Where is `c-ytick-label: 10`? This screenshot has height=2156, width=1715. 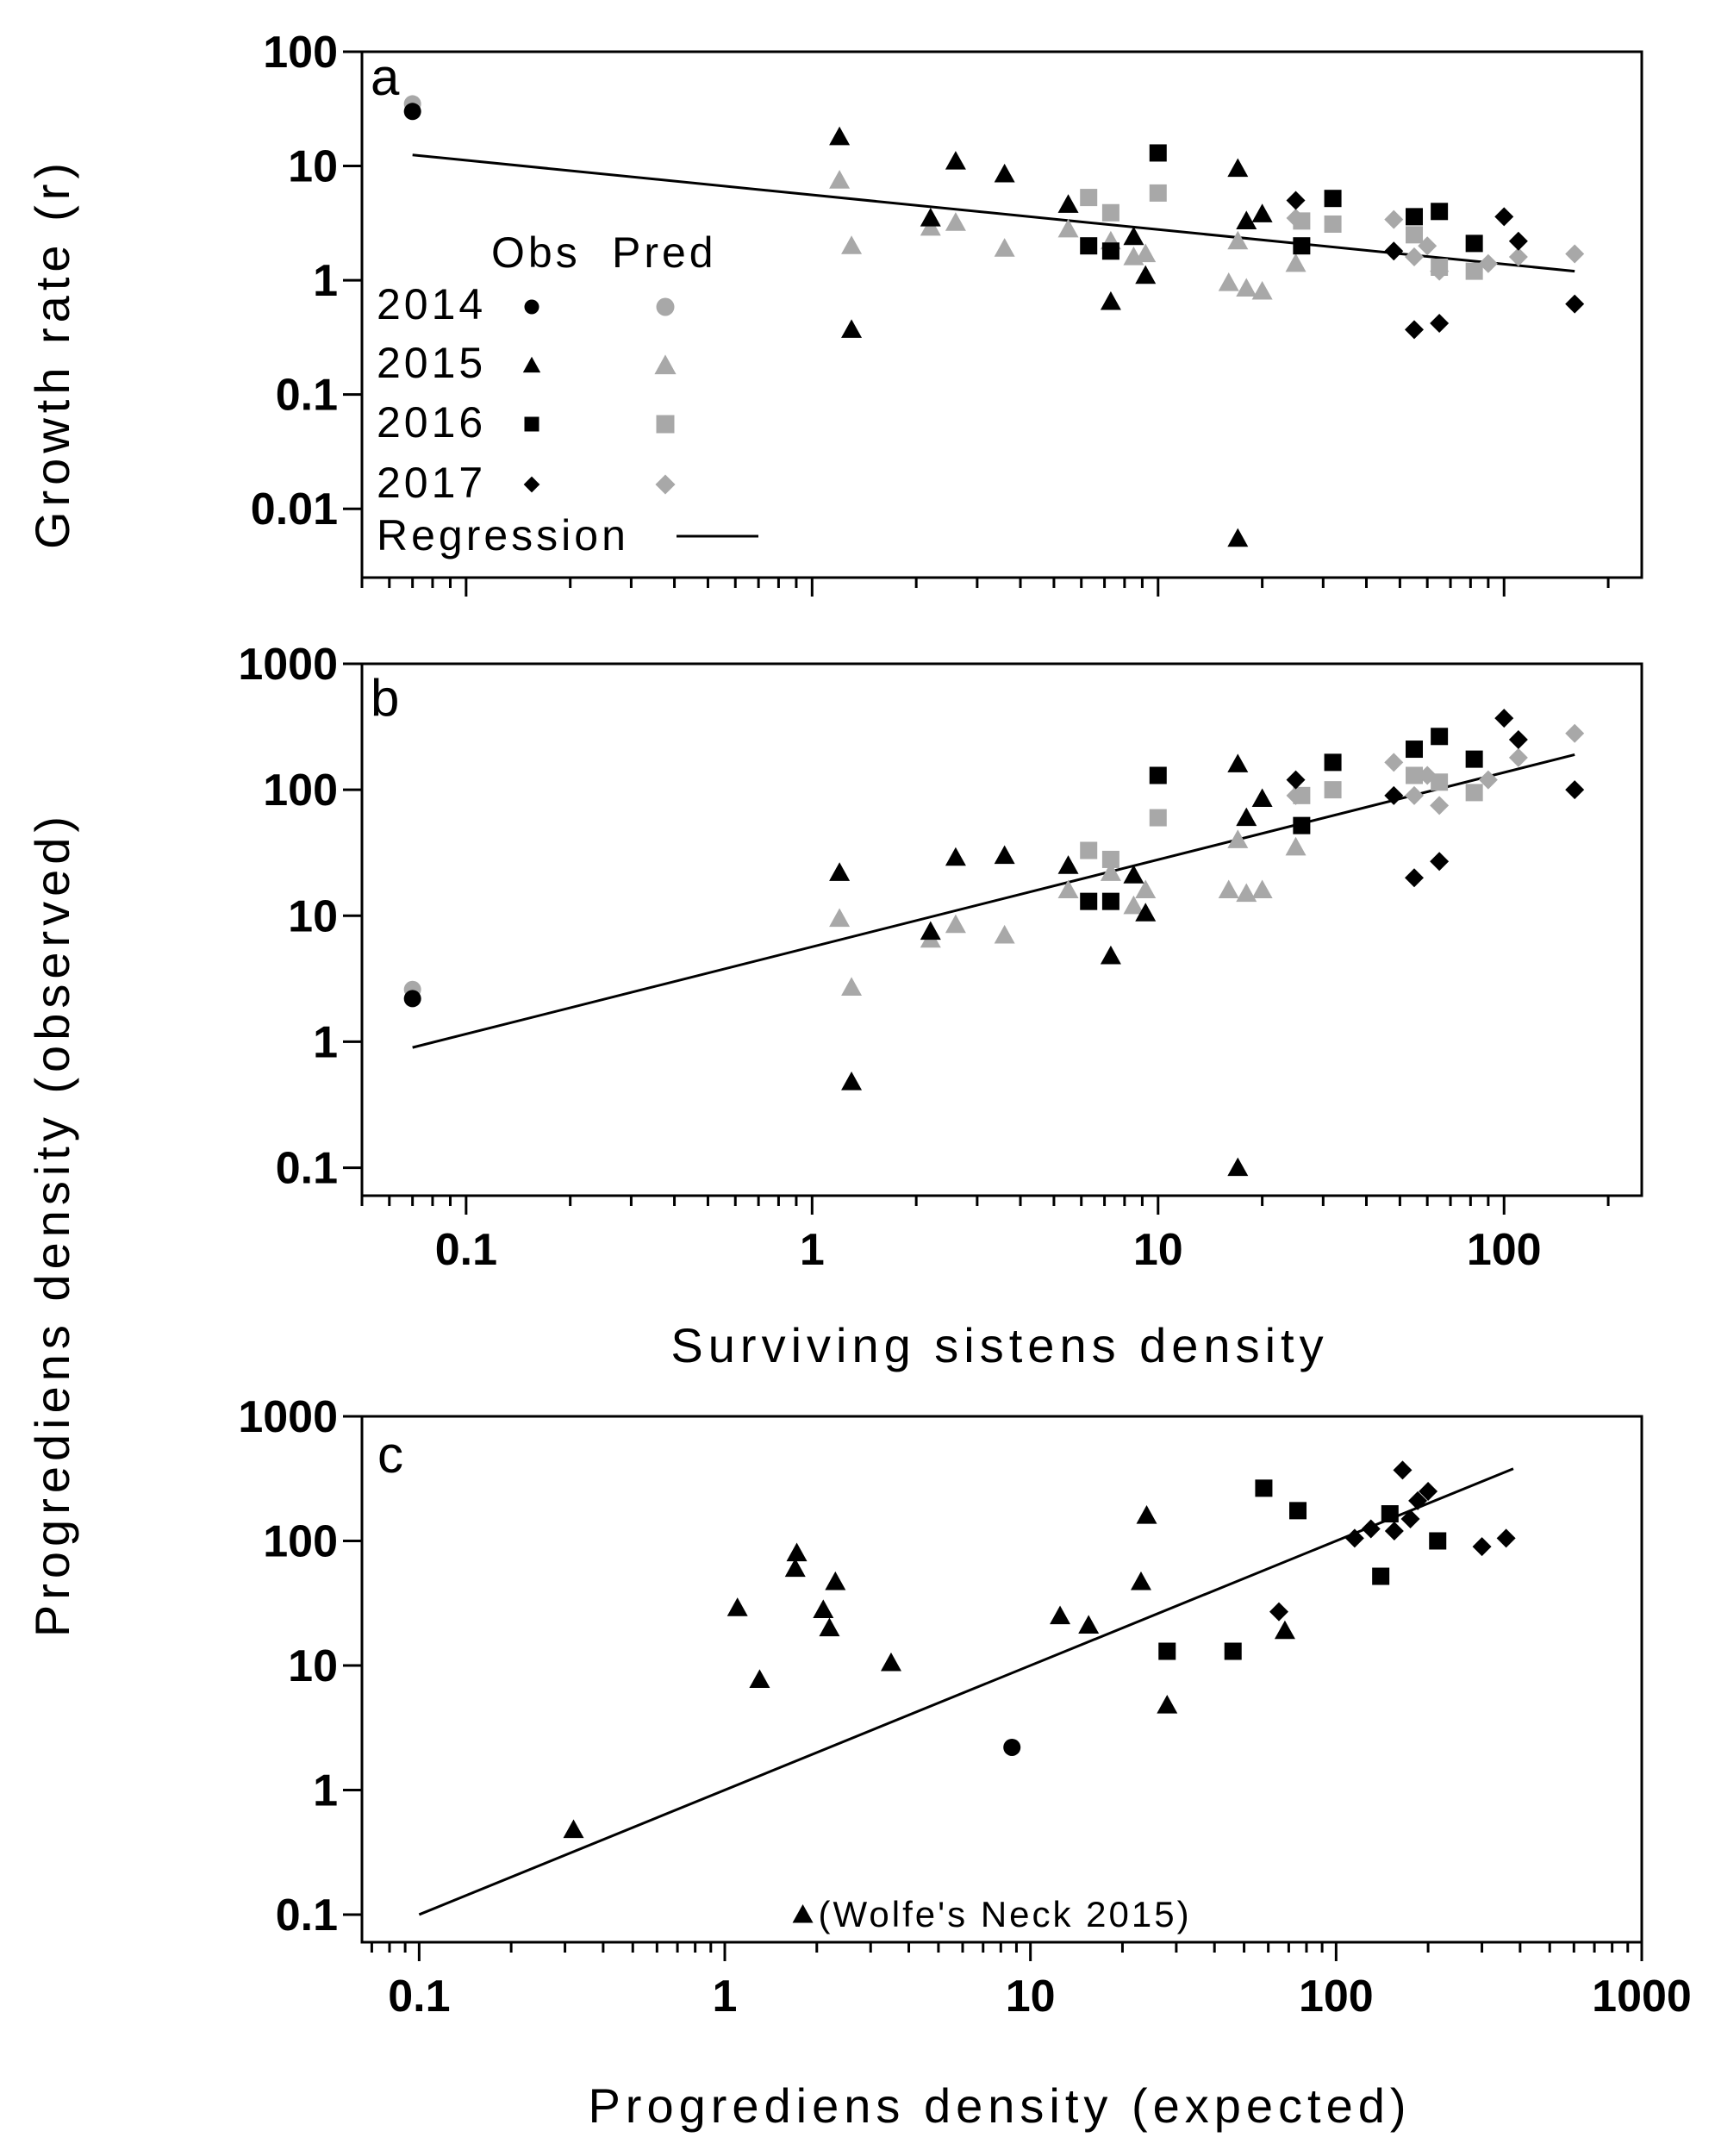
c-ytick-label: 10 is located at coordinates (313, 1666).